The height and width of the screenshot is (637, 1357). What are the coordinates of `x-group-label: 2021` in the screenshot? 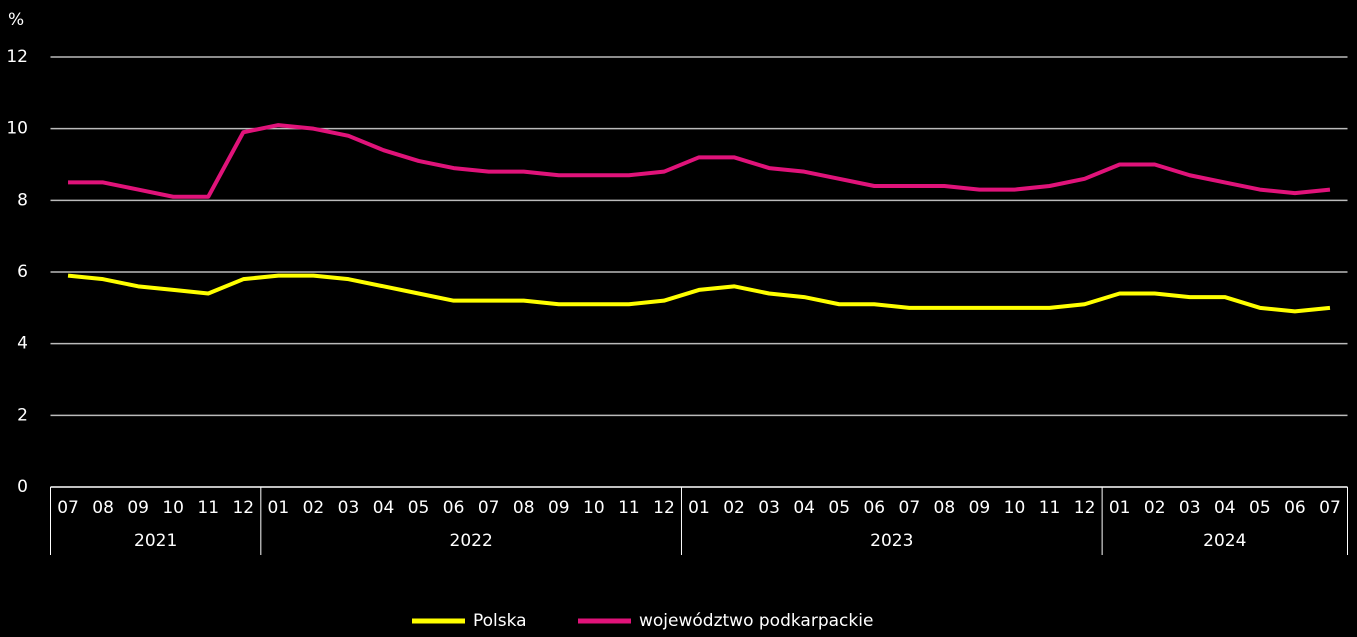 It's located at (155, 541).